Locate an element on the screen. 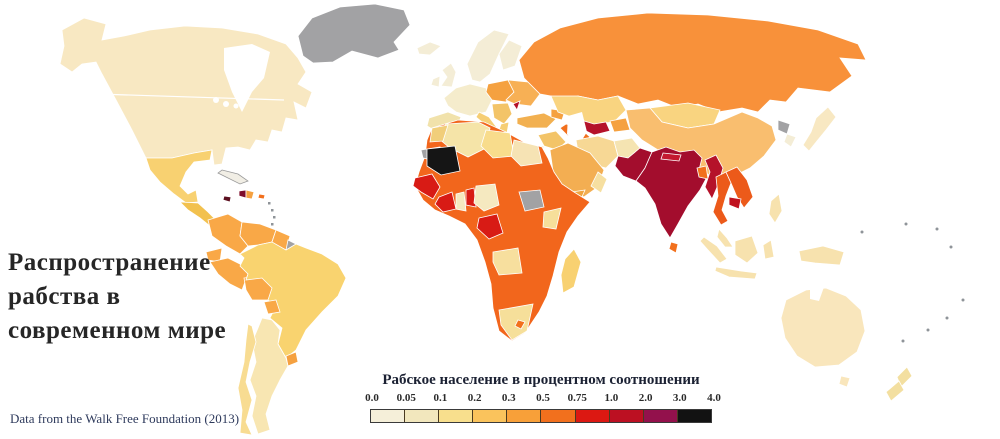 This screenshot has width=1000, height=439. region-india is located at coordinates (671, 192).